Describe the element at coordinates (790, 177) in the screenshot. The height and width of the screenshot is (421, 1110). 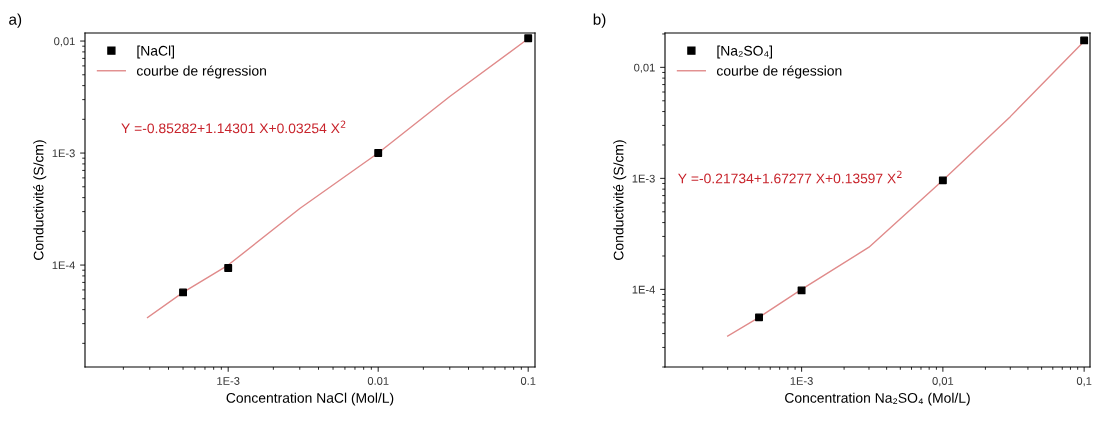
I see `annotation: Y =-0.21734+1.67277 X+0.13597 X$^{2}$` at that location.